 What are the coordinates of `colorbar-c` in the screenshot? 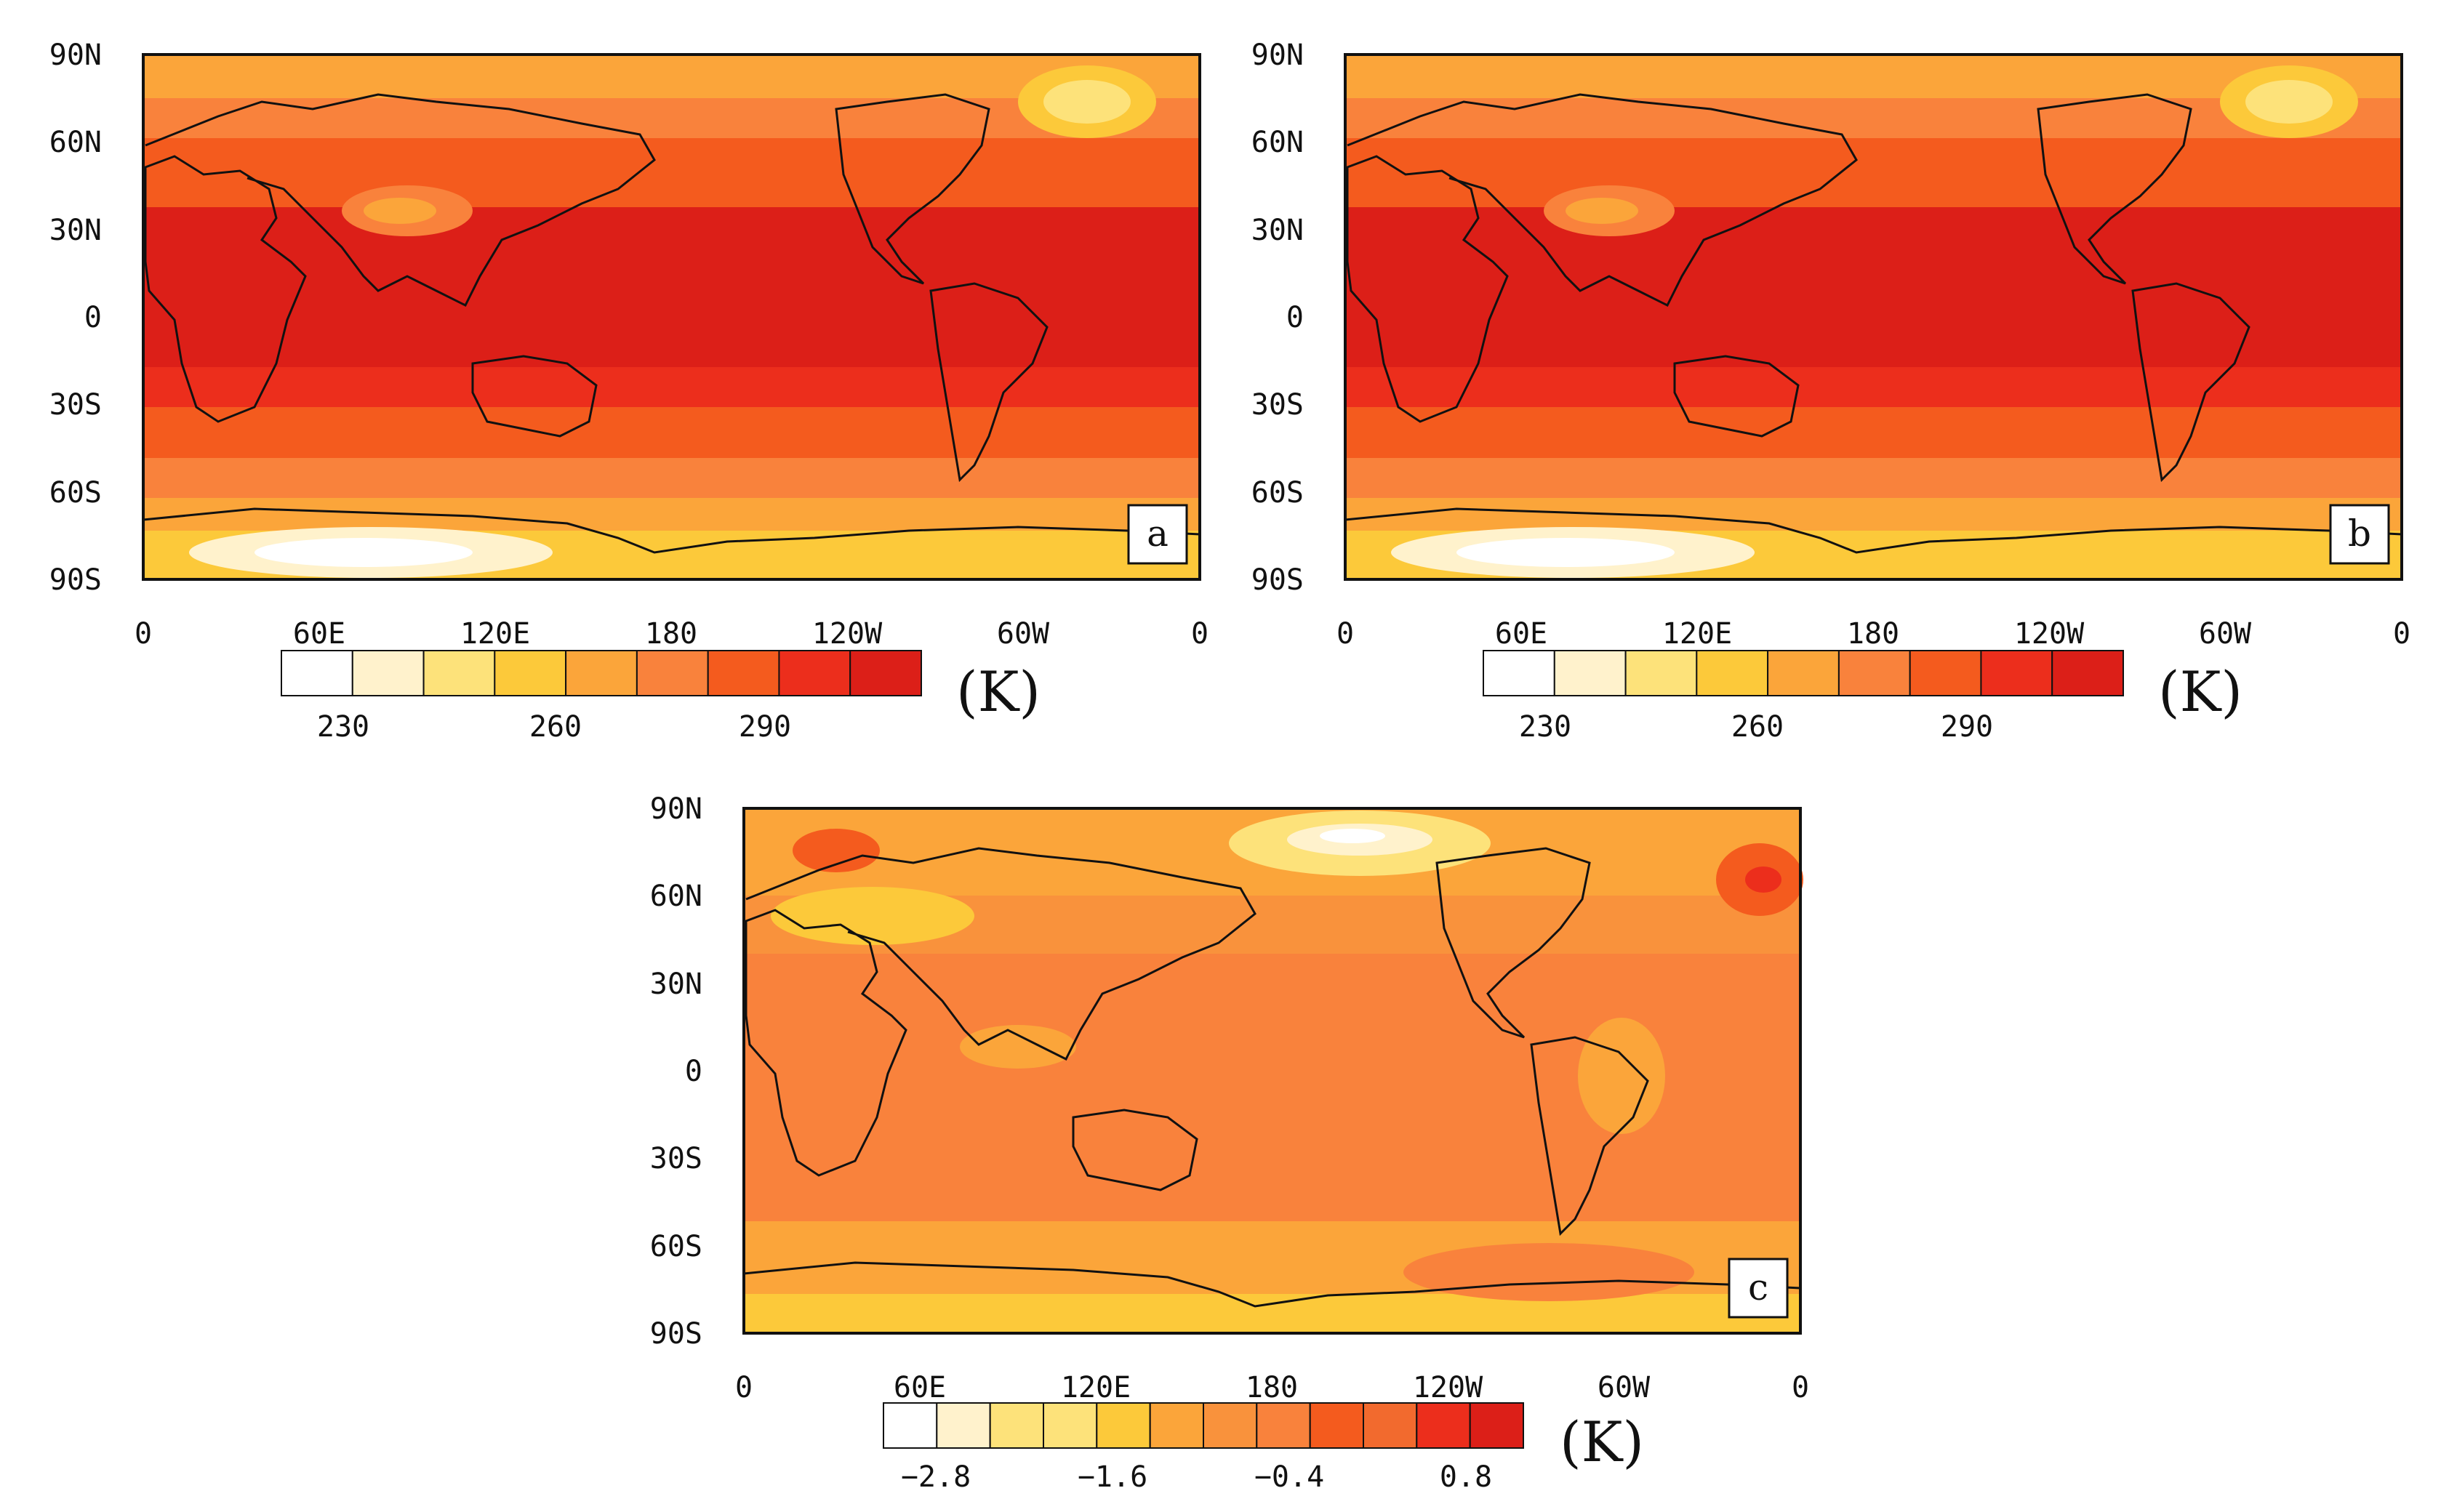 It's located at (1203, 1425).